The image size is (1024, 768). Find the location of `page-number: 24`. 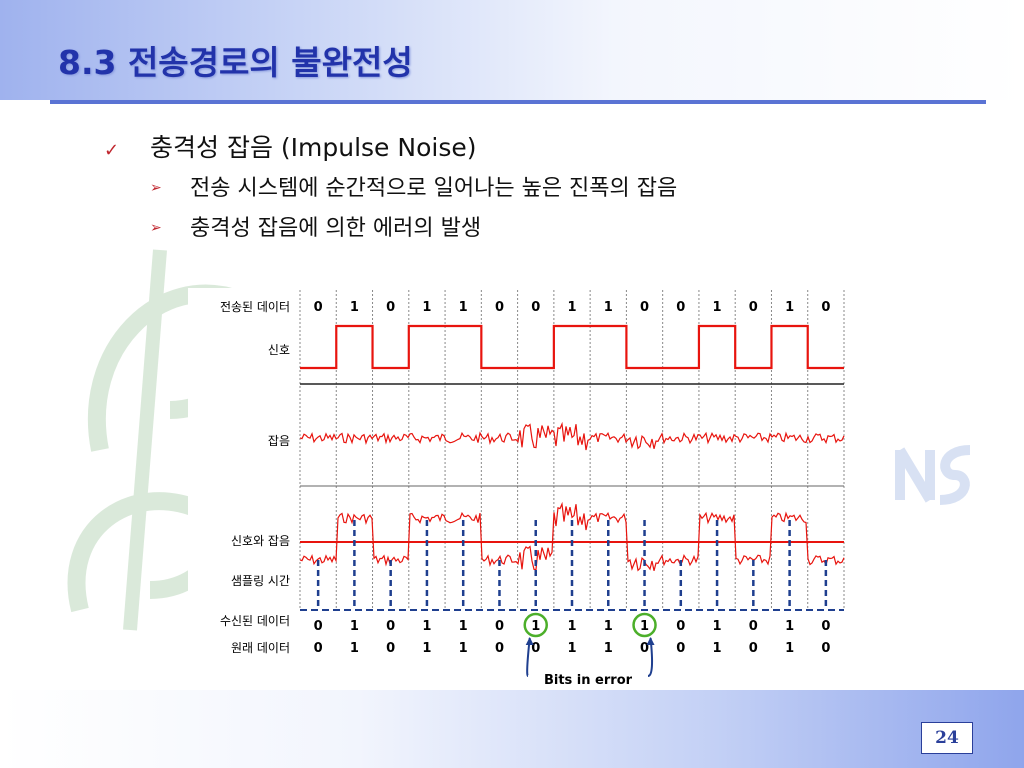

page-number: 24 is located at coordinates (947, 738).